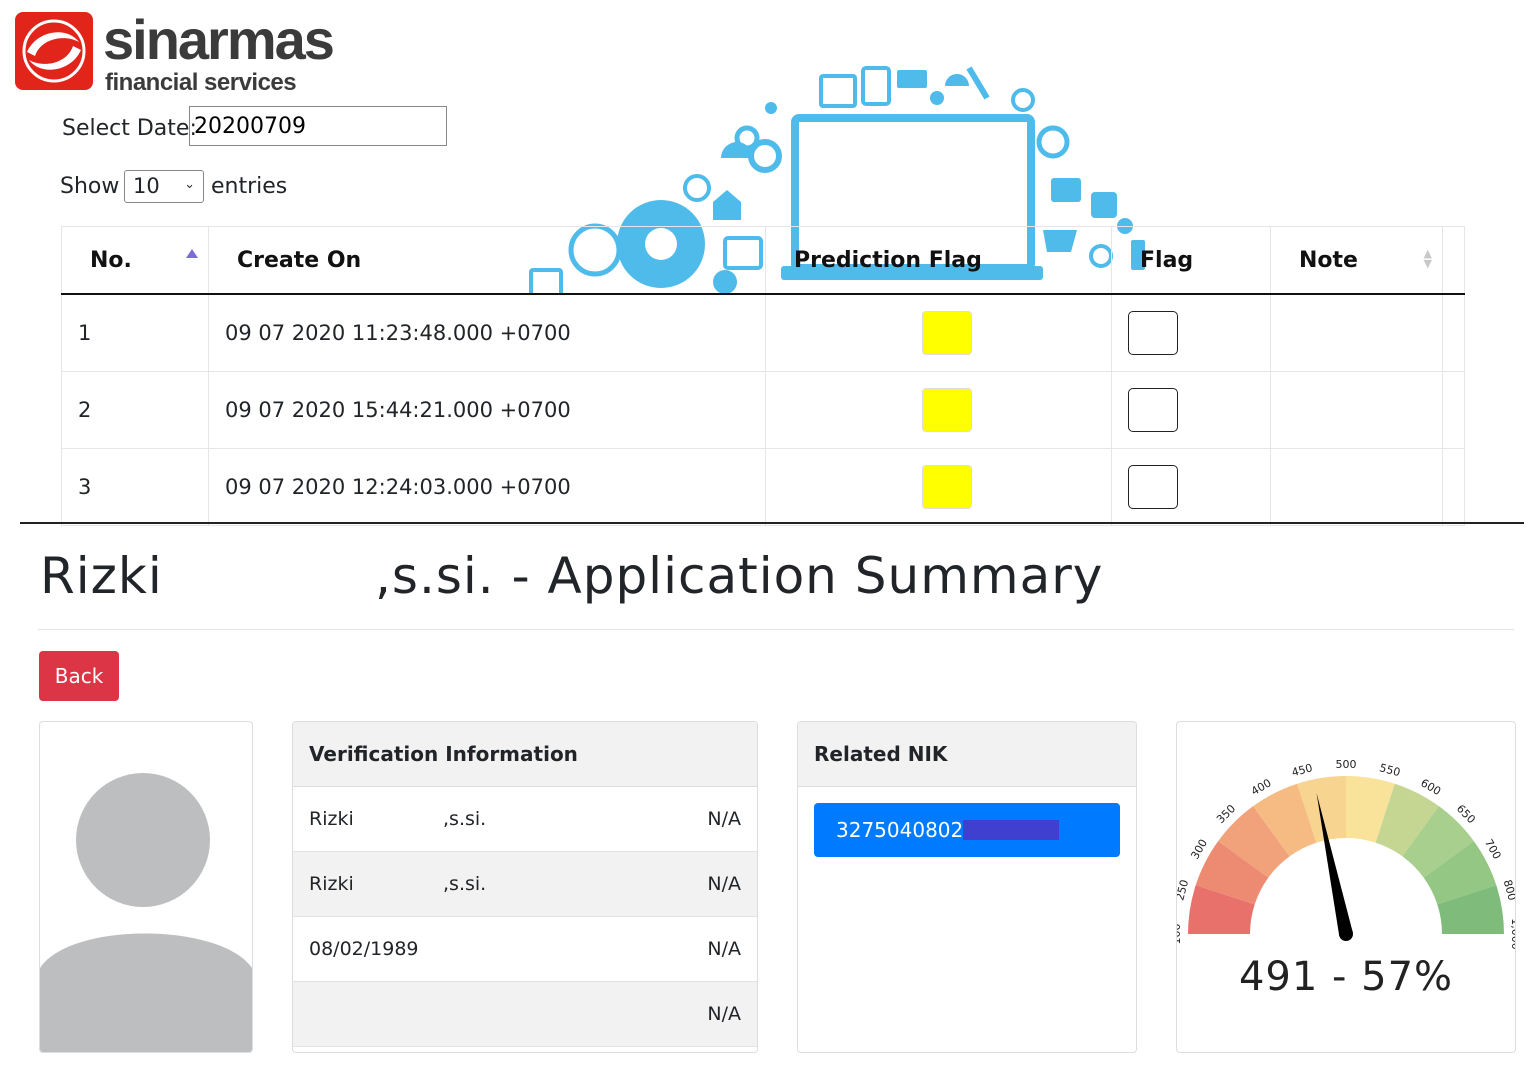 The width and height of the screenshot is (1540, 1080). What do you see at coordinates (318, 126) in the screenshot?
I see `select-date-input` at bounding box center [318, 126].